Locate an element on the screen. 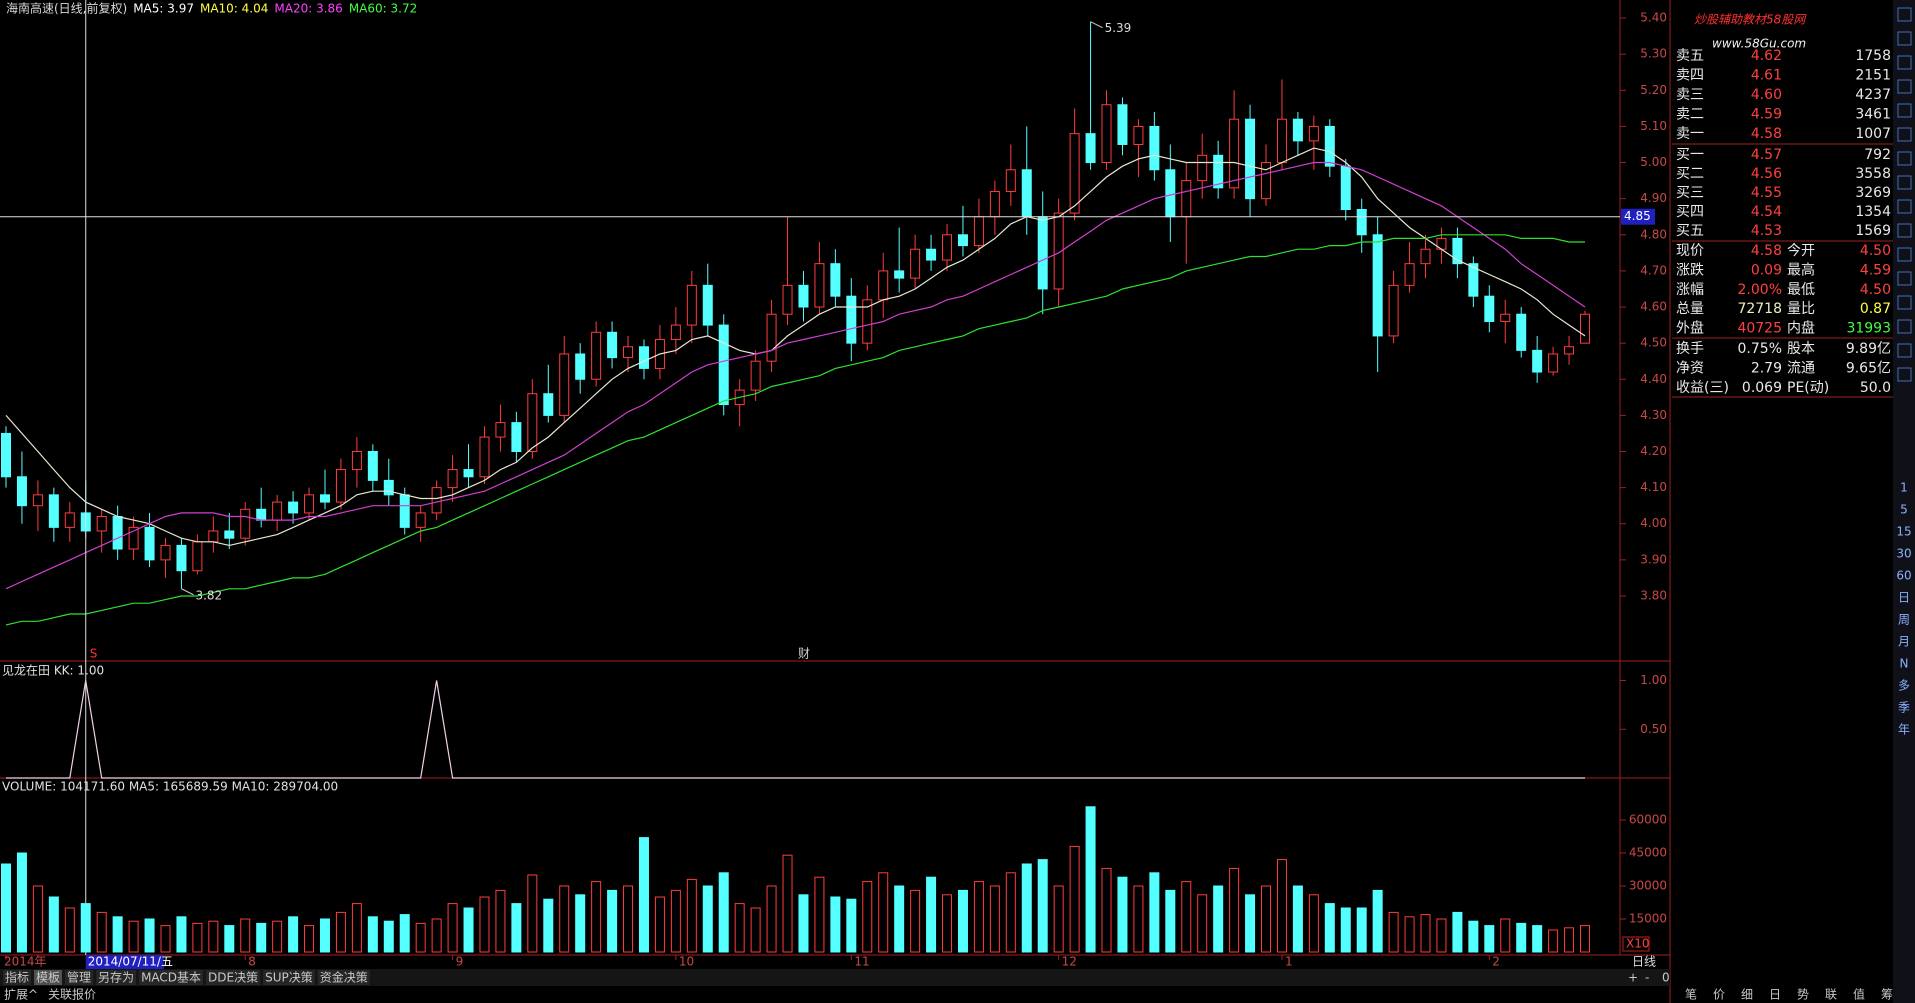  side-tool: 日 is located at coordinates (1904, 598).